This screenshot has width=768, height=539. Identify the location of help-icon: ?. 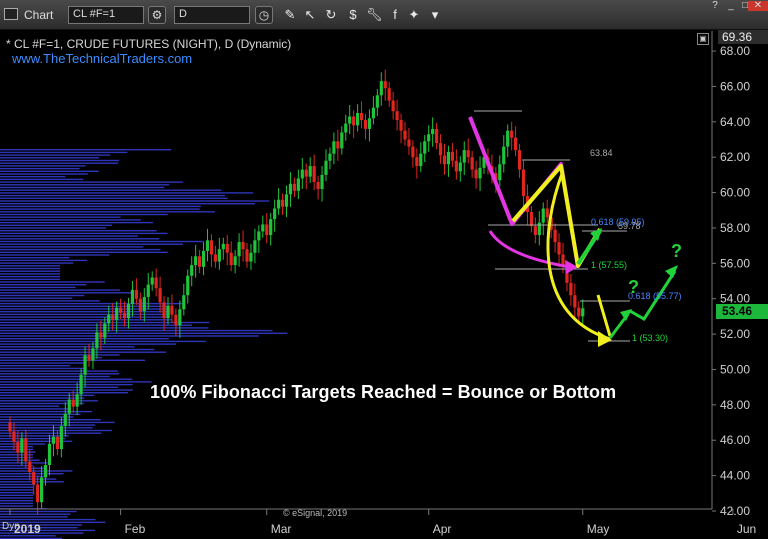
(715, 5).